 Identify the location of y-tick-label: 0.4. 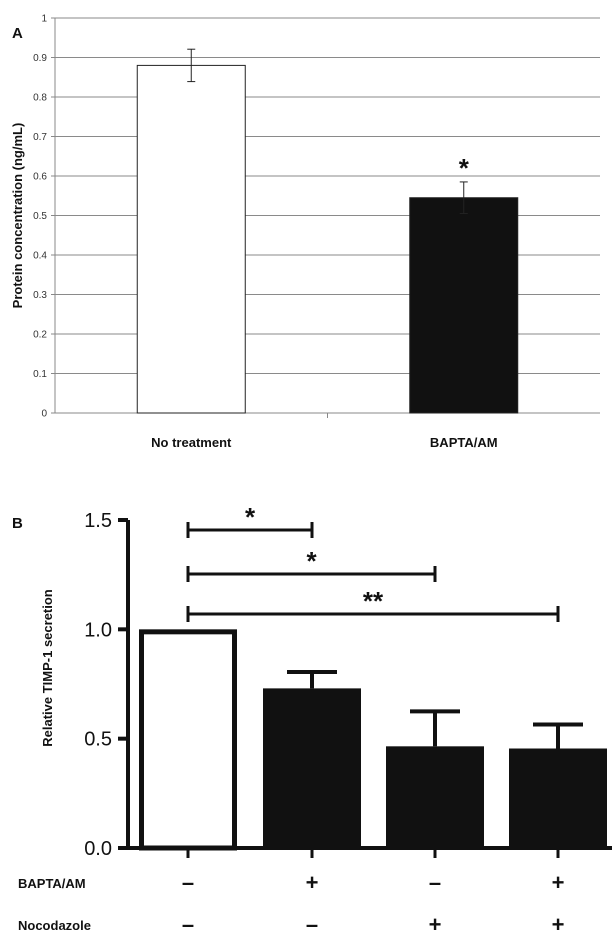
(40, 256).